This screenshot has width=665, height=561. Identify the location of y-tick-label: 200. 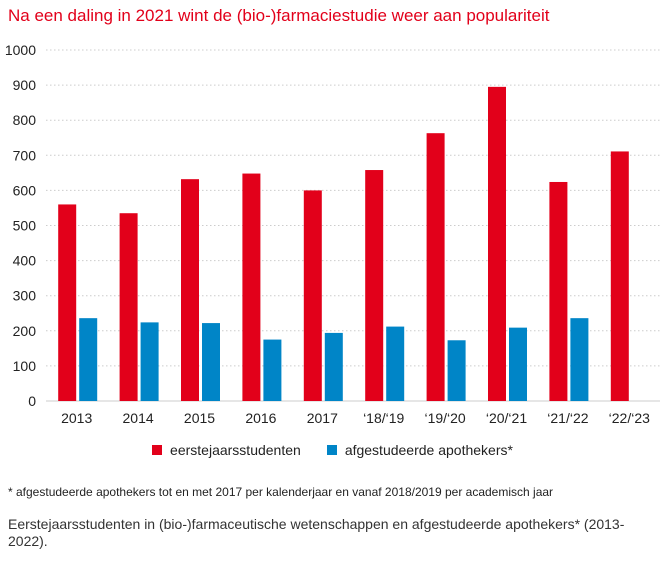
(25, 331).